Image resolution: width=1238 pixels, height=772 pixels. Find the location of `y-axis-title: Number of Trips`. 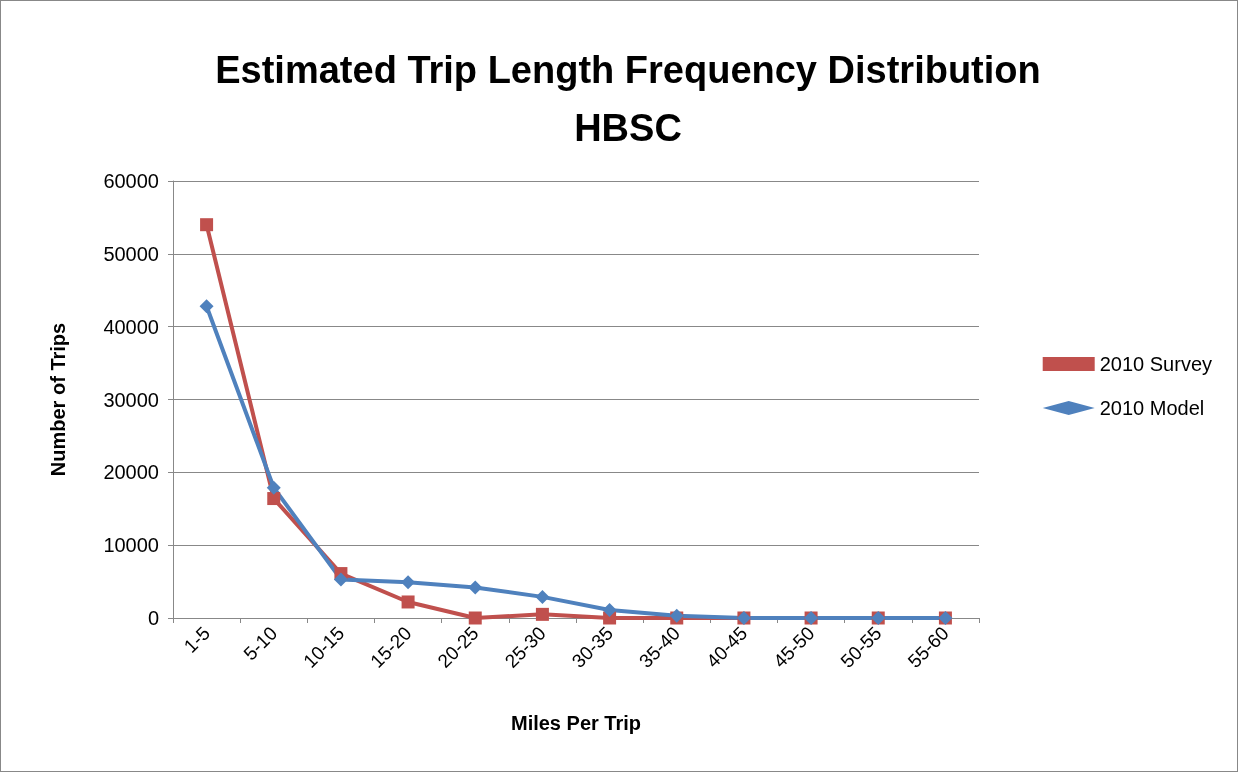

y-axis-title: Number of Trips is located at coordinates (58, 399).